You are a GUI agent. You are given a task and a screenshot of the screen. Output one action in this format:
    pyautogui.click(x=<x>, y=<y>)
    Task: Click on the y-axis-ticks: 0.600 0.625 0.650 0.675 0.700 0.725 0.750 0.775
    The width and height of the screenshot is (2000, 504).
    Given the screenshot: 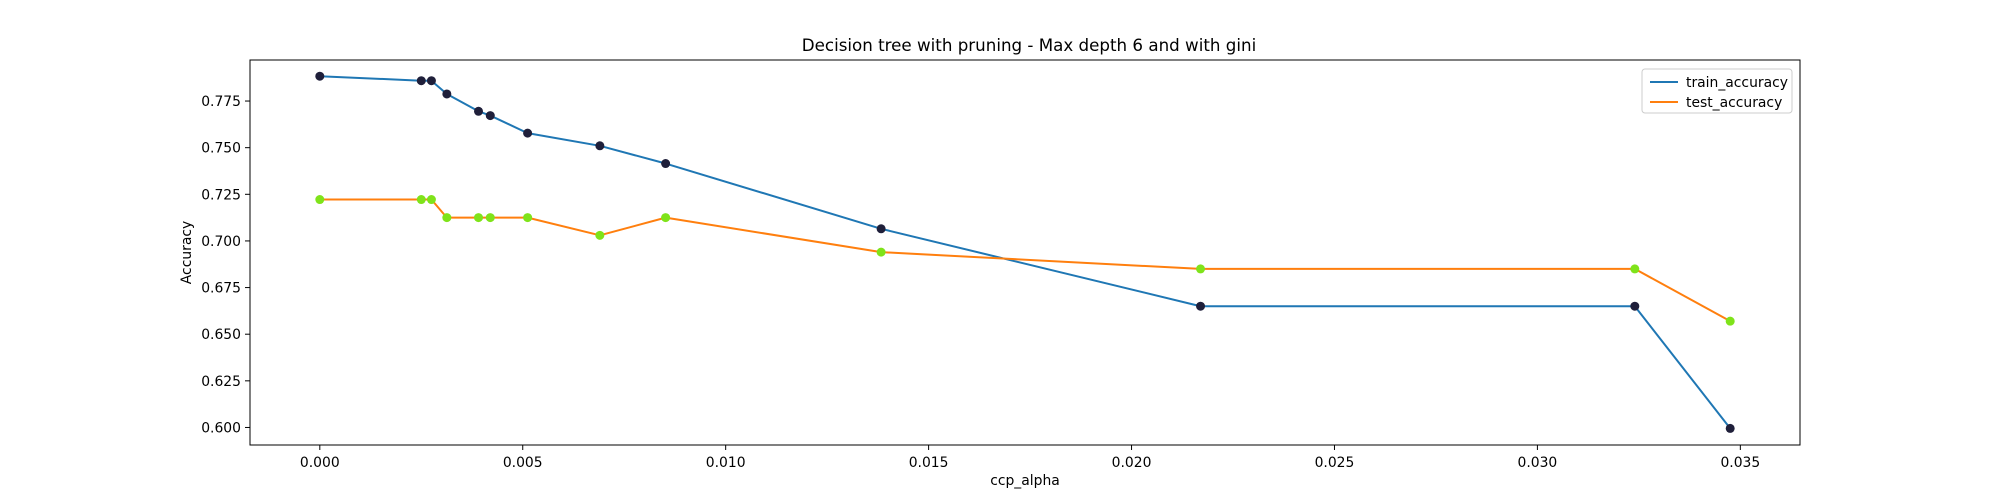 What is the action you would take?
    pyautogui.click(x=225, y=265)
    